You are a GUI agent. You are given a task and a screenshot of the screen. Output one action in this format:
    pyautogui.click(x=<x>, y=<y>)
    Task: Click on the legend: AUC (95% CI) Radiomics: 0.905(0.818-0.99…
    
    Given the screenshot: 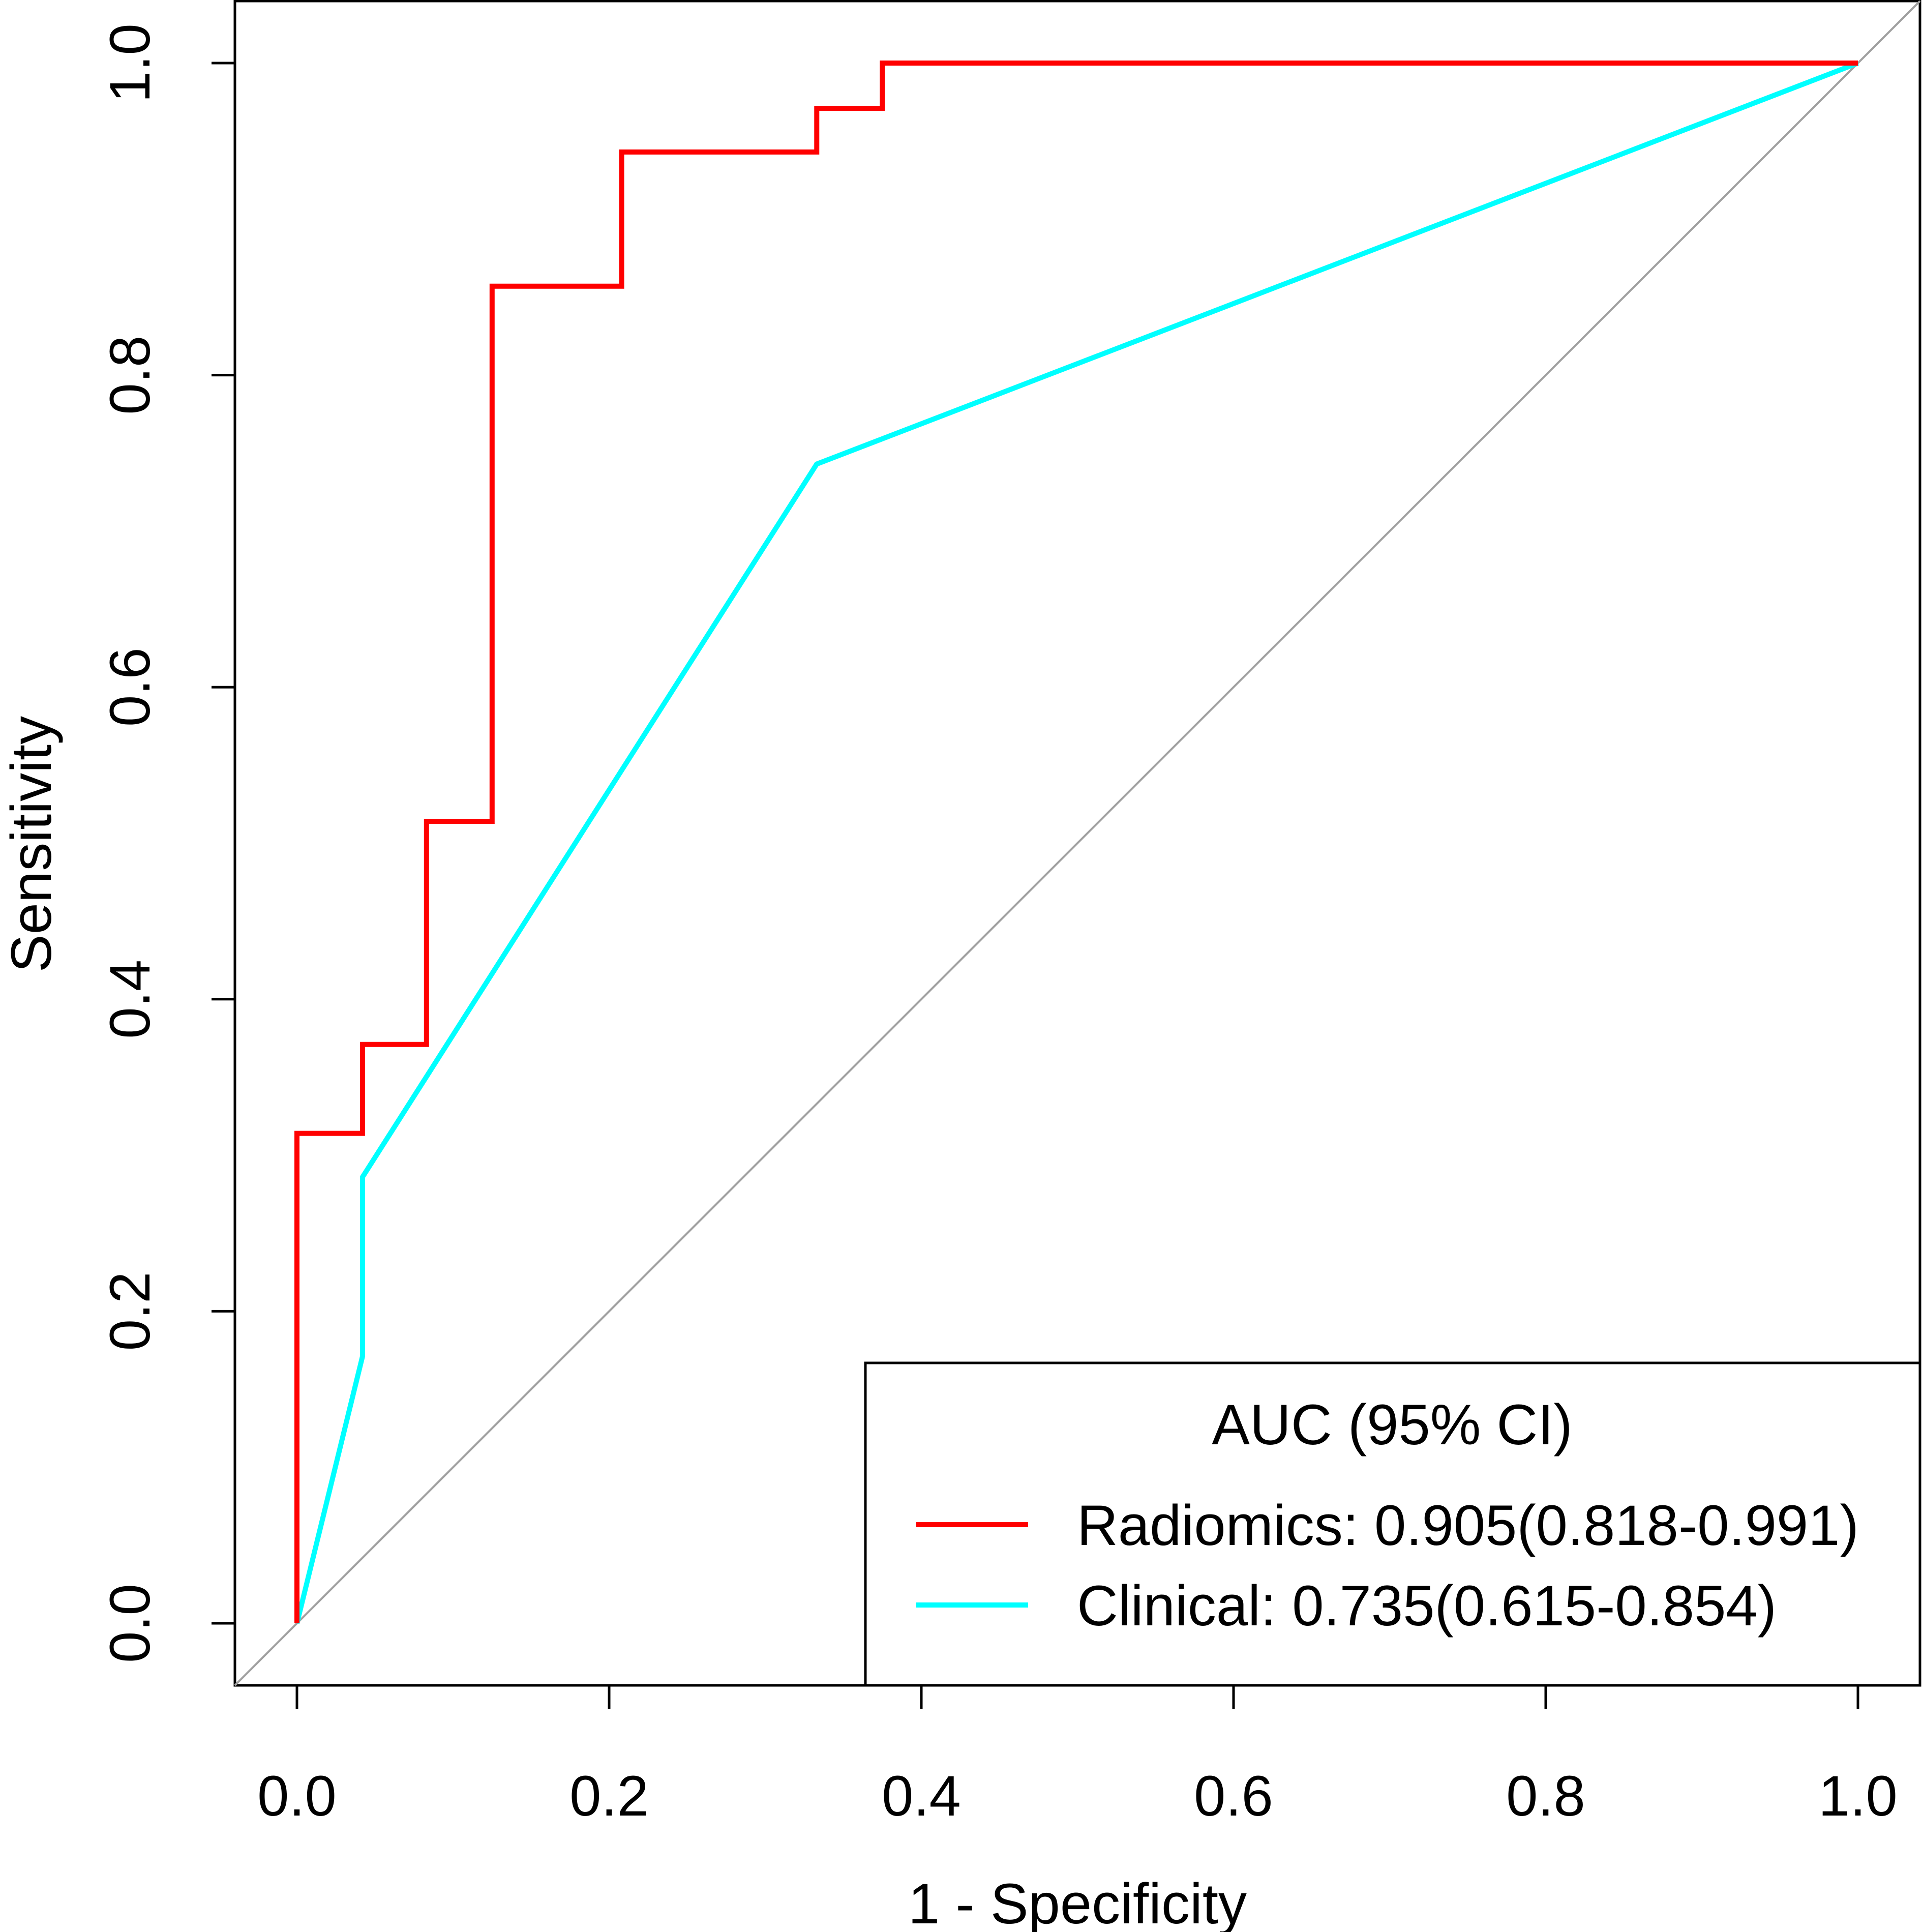 What is the action you would take?
    pyautogui.click(x=1393, y=1524)
    